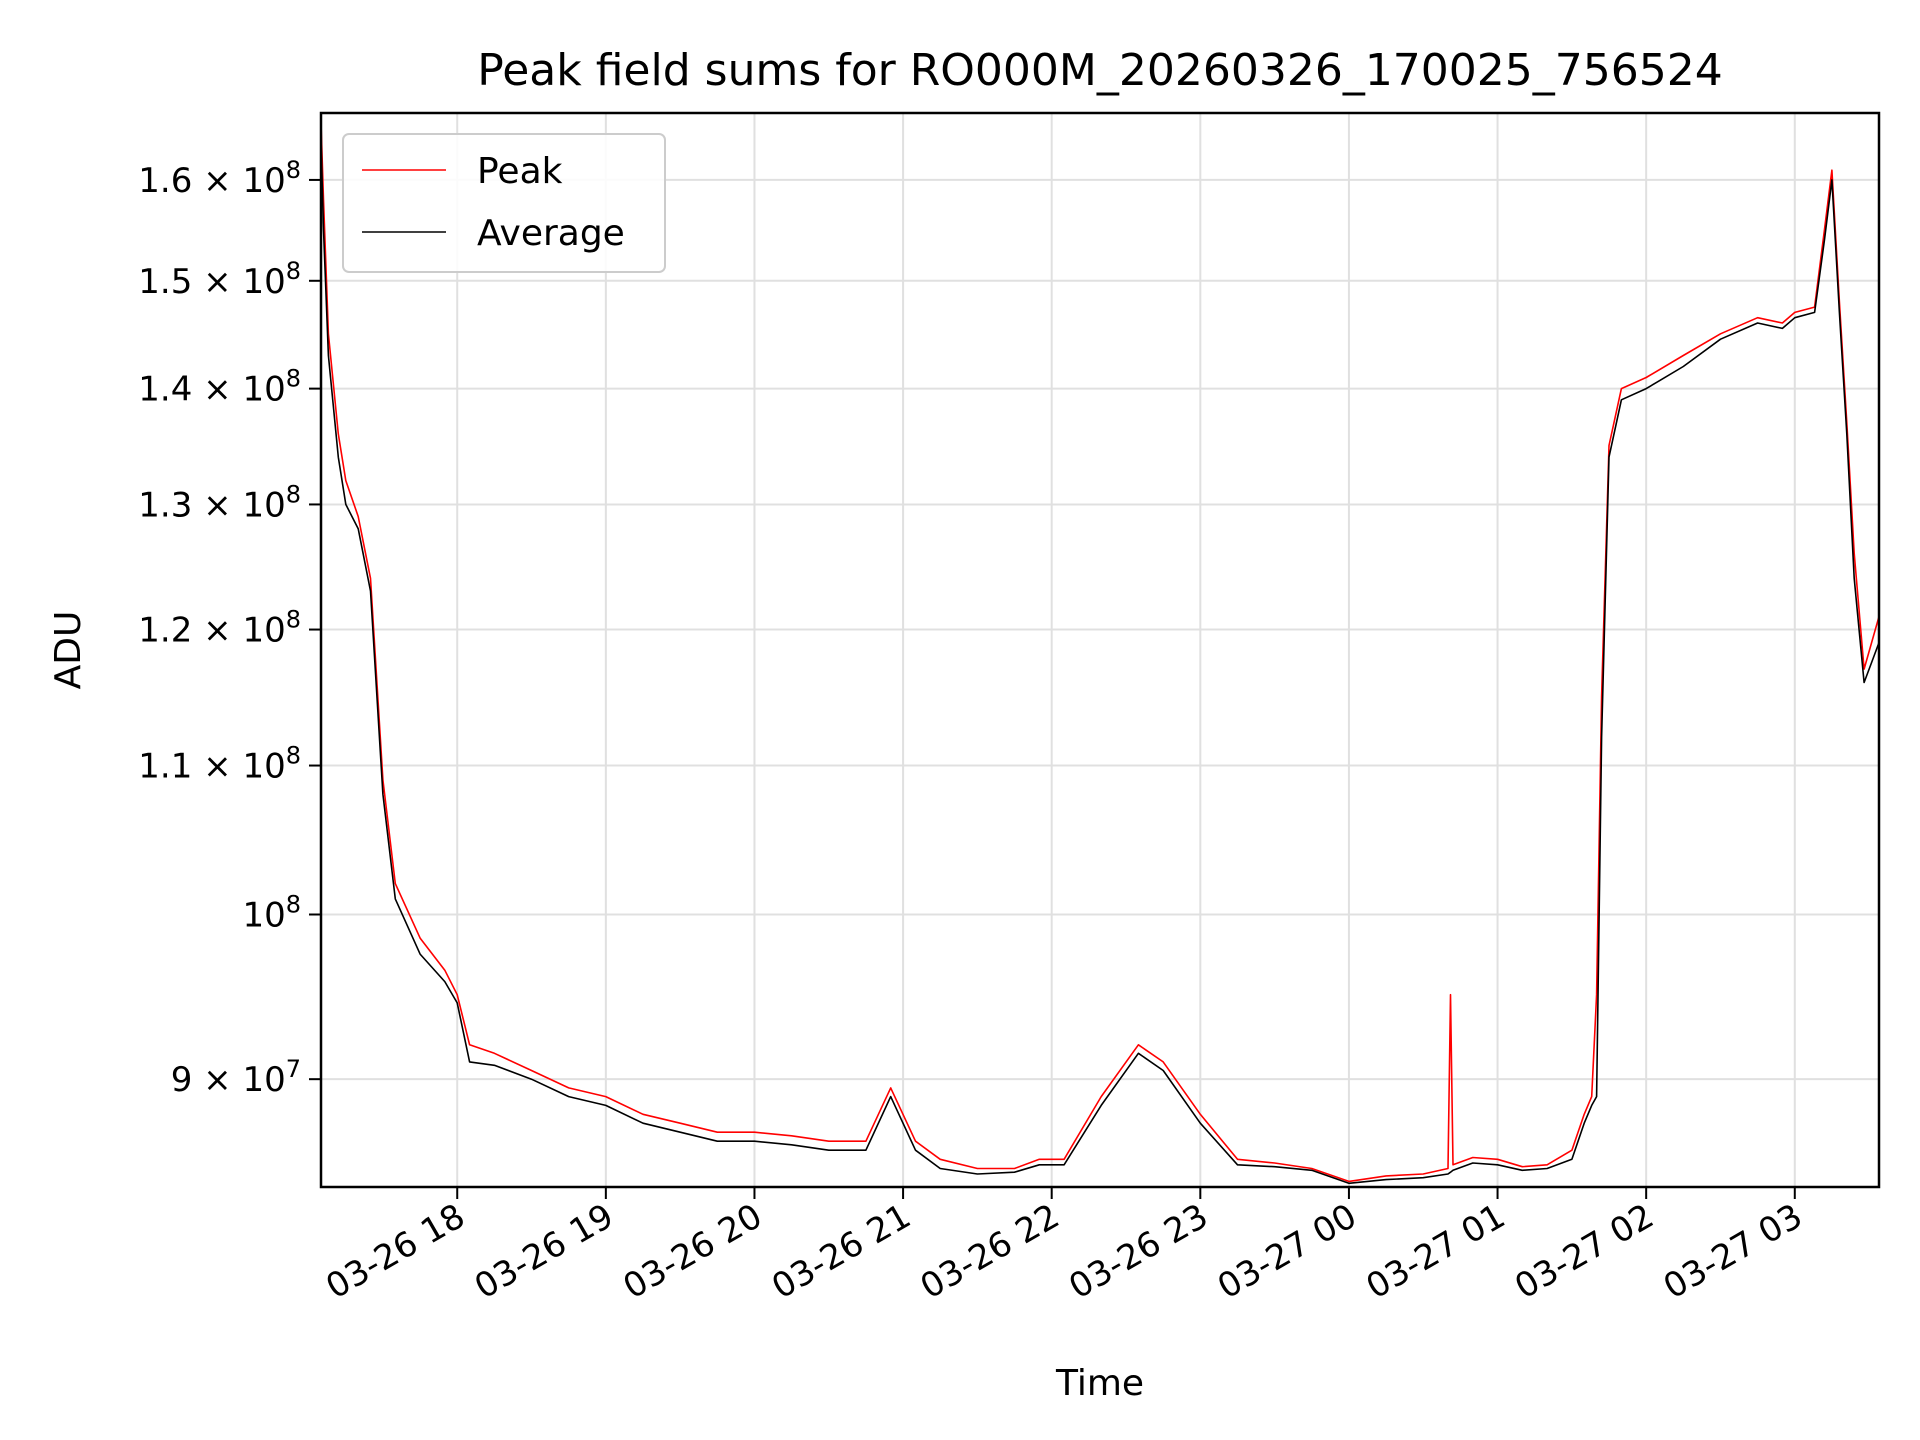 This screenshot has width=1920, height=1440. Describe the element at coordinates (520, 171) in the screenshot. I see `legend-label-peak: Peak` at that location.